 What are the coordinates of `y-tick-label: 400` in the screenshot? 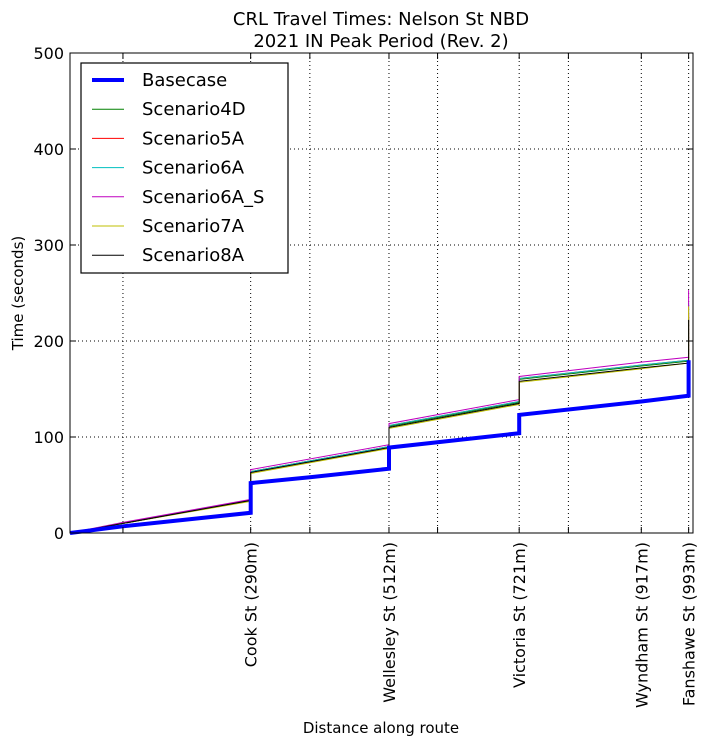 It's located at (48, 149).